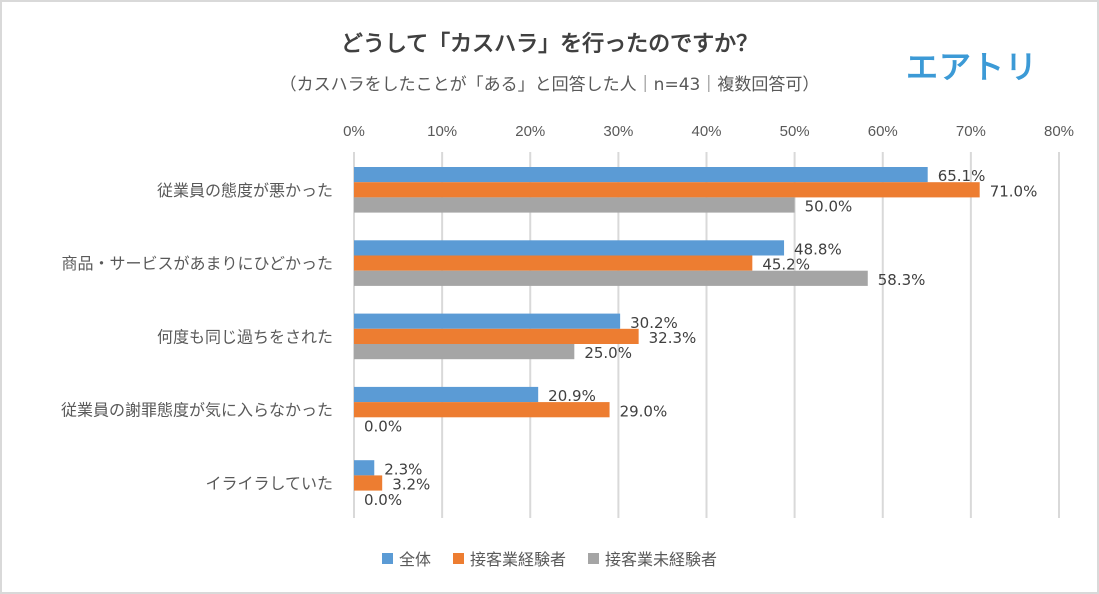 The image size is (1099, 594). Describe the element at coordinates (517, 559) in the screenshot. I see `legend-label: 接客業経験者` at that location.